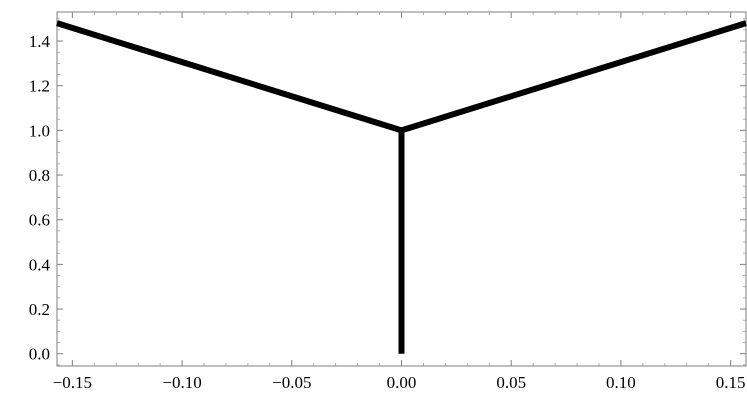  What do you see at coordinates (39, 220) in the screenshot?
I see `y-tick-label: 0.6` at bounding box center [39, 220].